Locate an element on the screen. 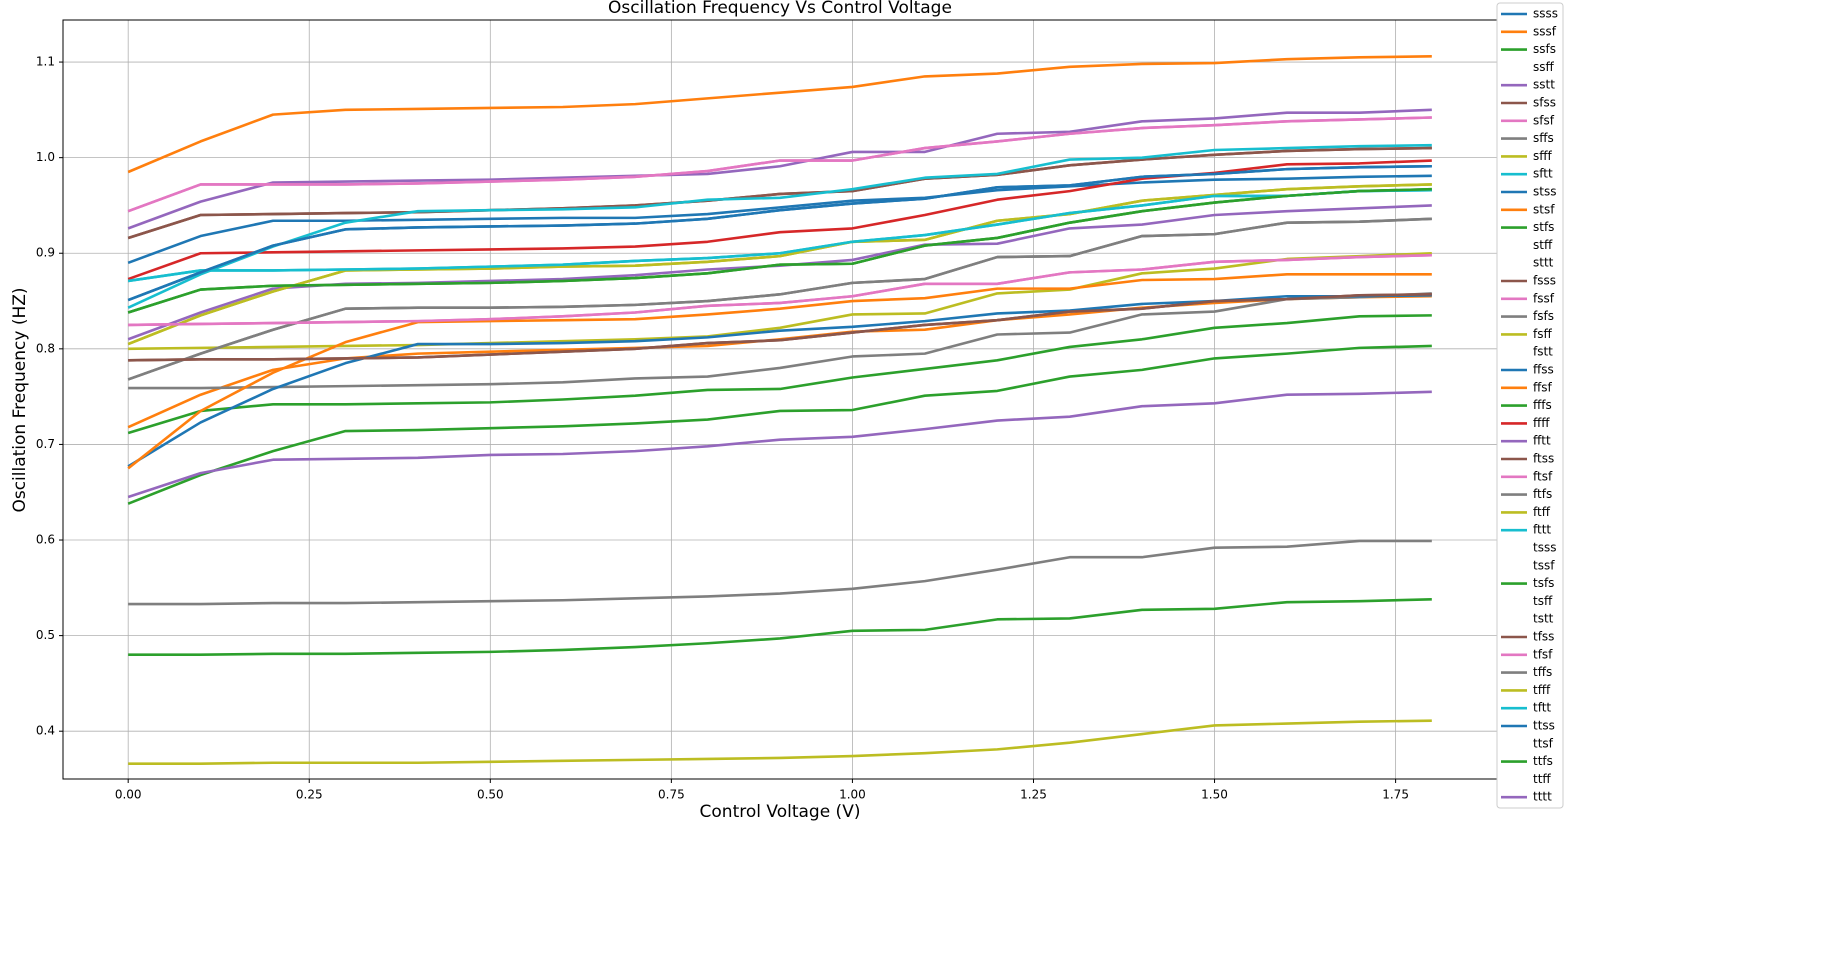  legend-label: fsfs is located at coordinates (1543, 316).